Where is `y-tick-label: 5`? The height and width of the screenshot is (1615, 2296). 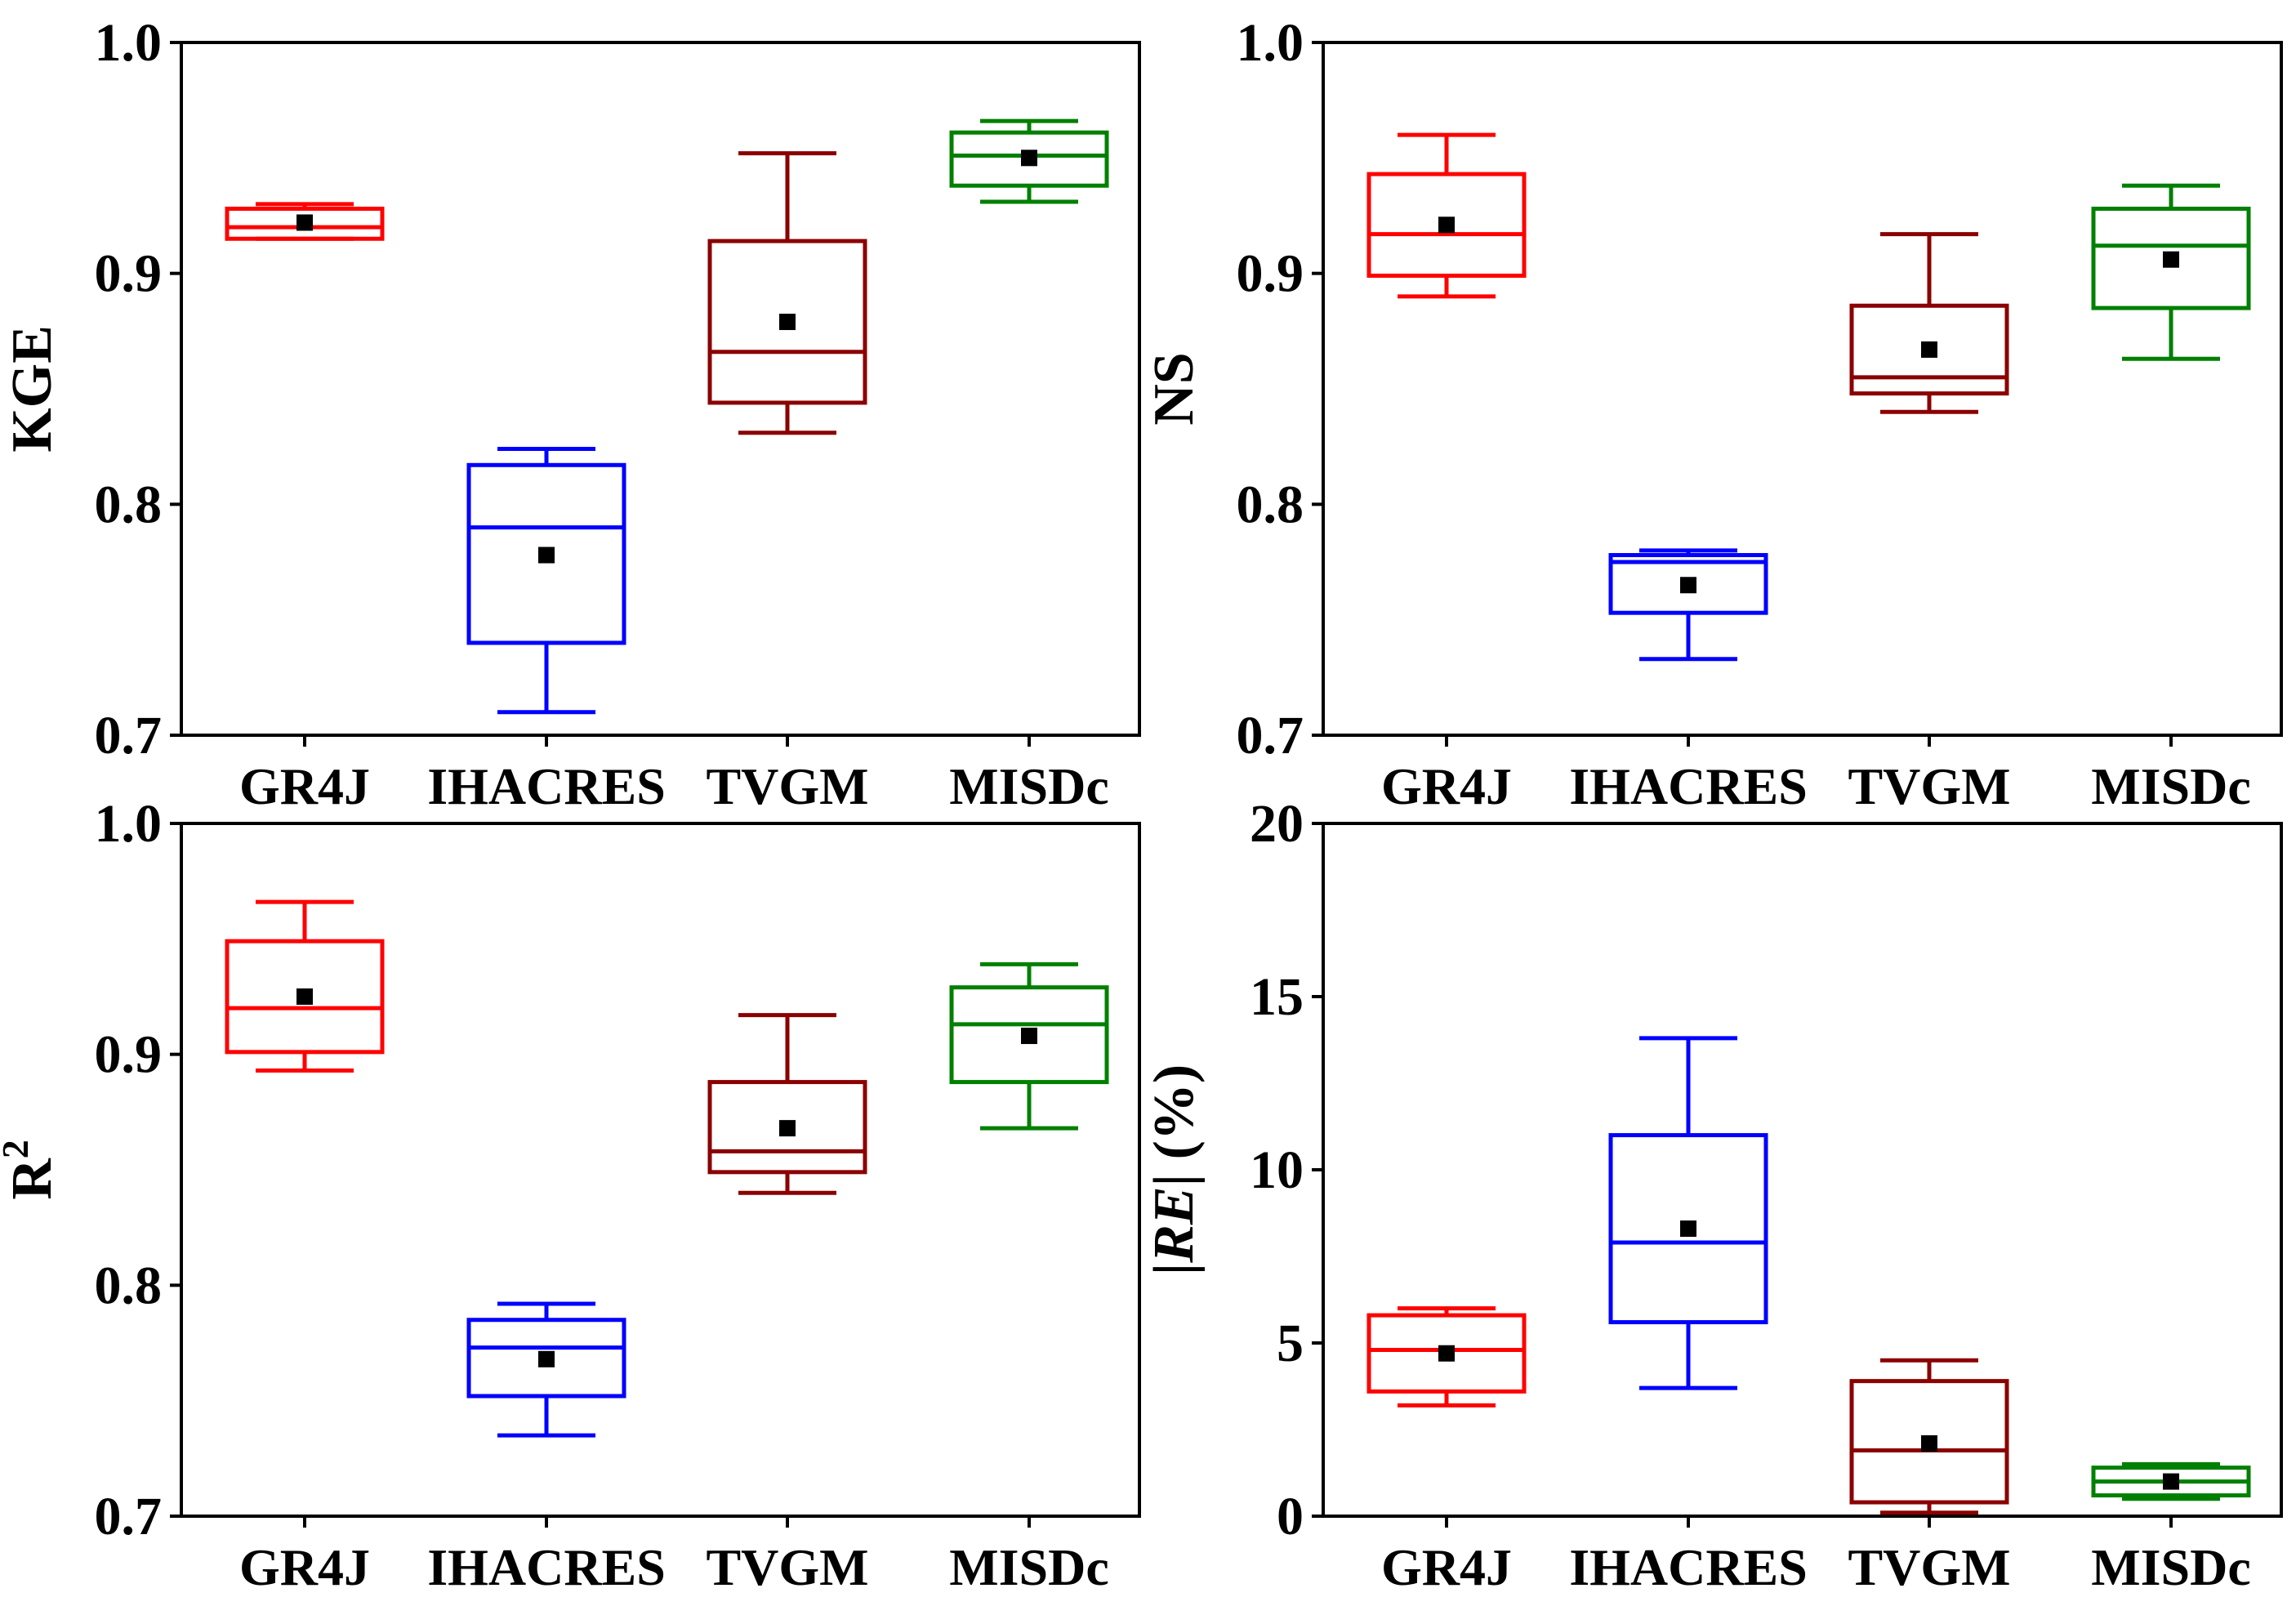
y-tick-label: 5 is located at coordinates (1290, 1344).